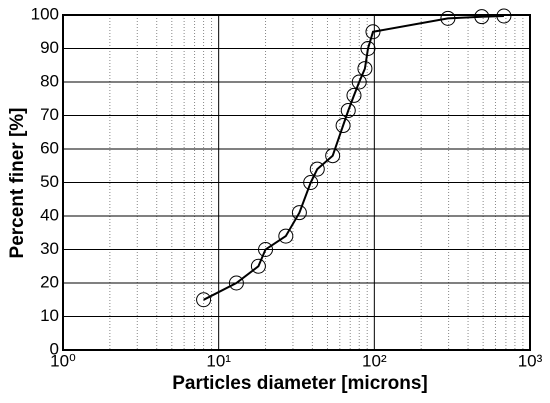 This screenshot has height=403, width=550. Describe the element at coordinates (49, 214) in the screenshot. I see `y-tick-label: 40` at that location.